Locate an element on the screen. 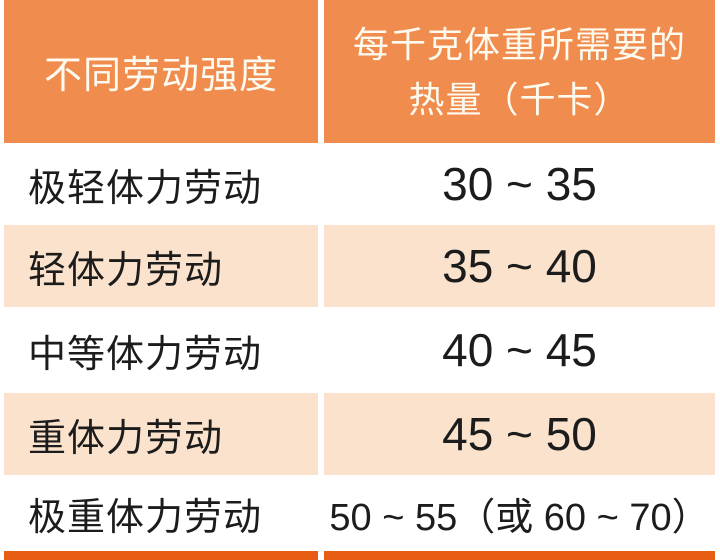 This screenshot has height=560, width=720. calories-header-cell: 每千克体重所需要的 热量（千卡） is located at coordinates (519, 71).